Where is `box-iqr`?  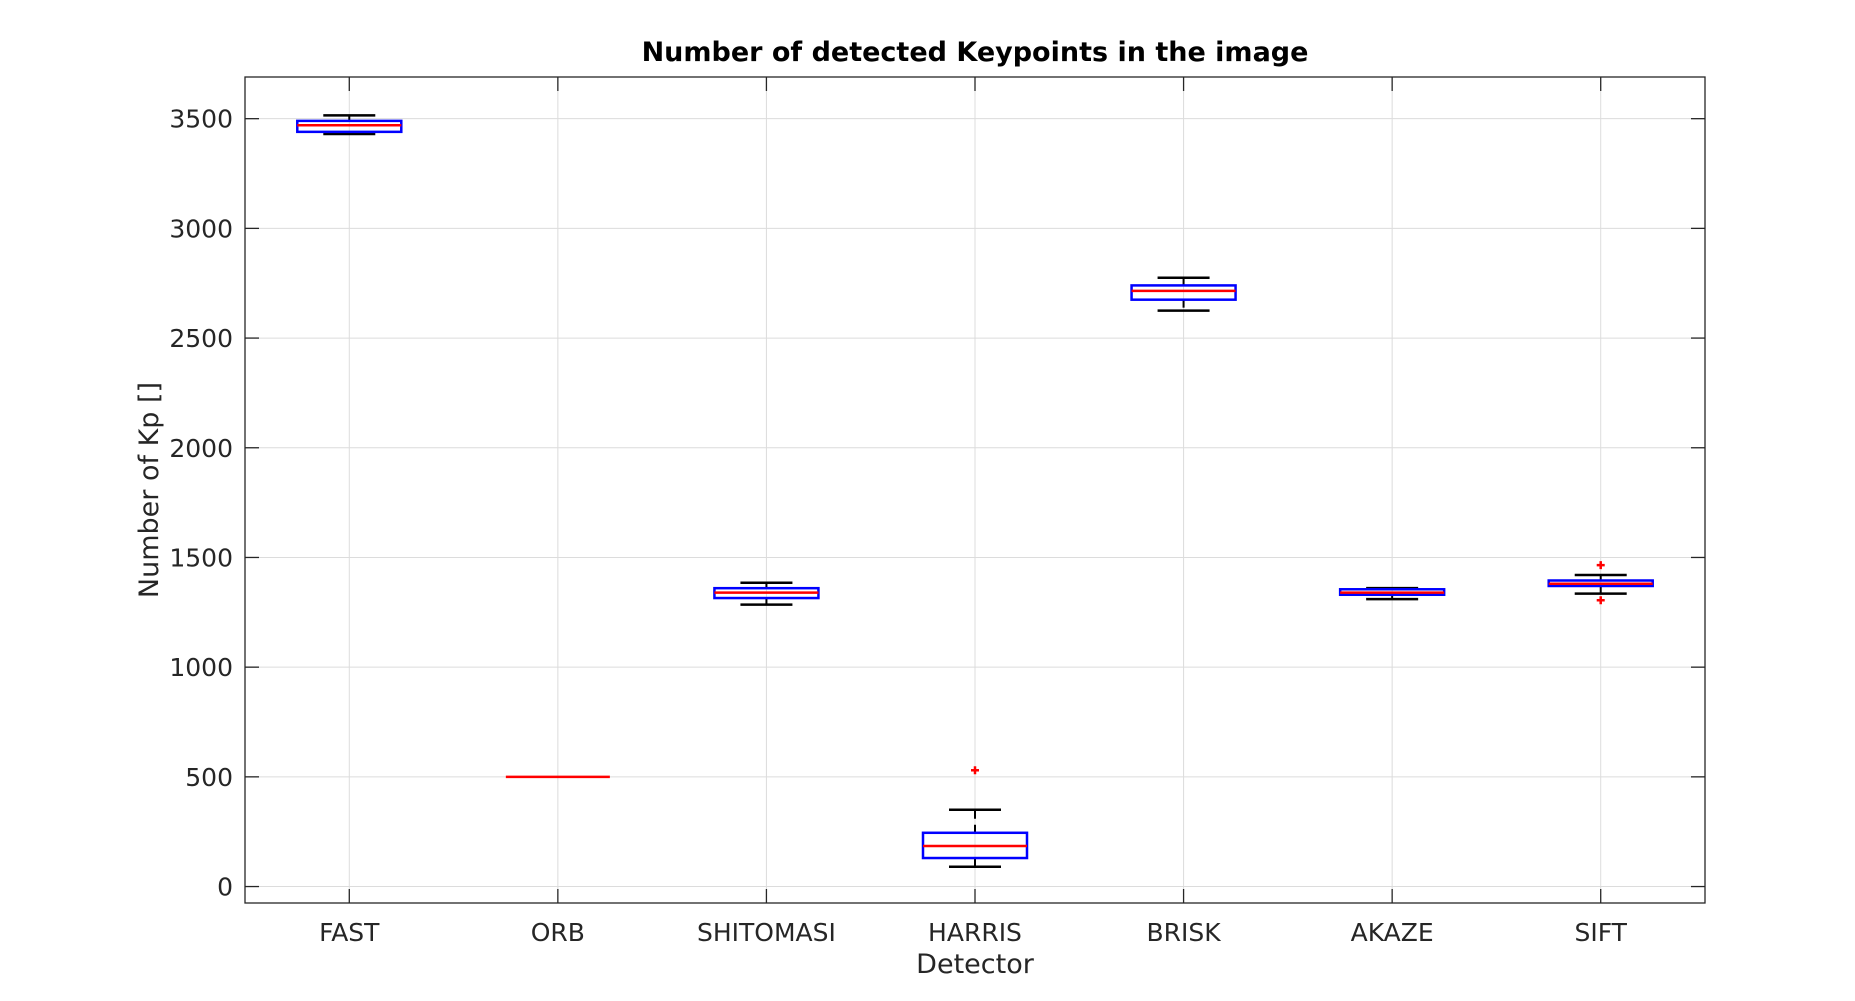 box-iqr is located at coordinates (1183, 292).